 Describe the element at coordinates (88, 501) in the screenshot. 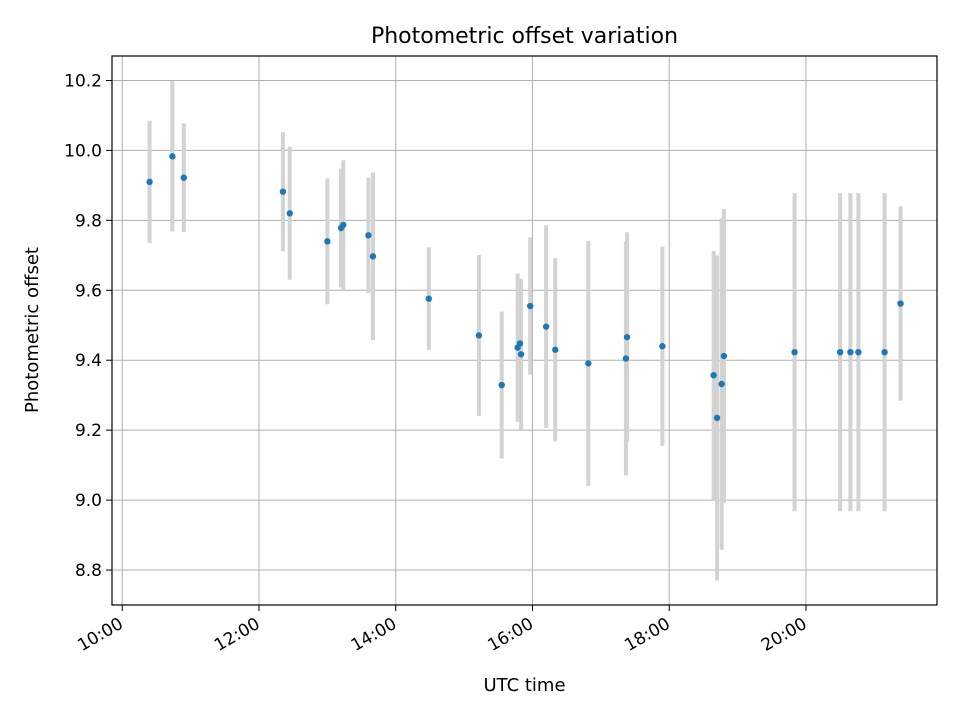

I see `y-tick-label: 9.0` at that location.